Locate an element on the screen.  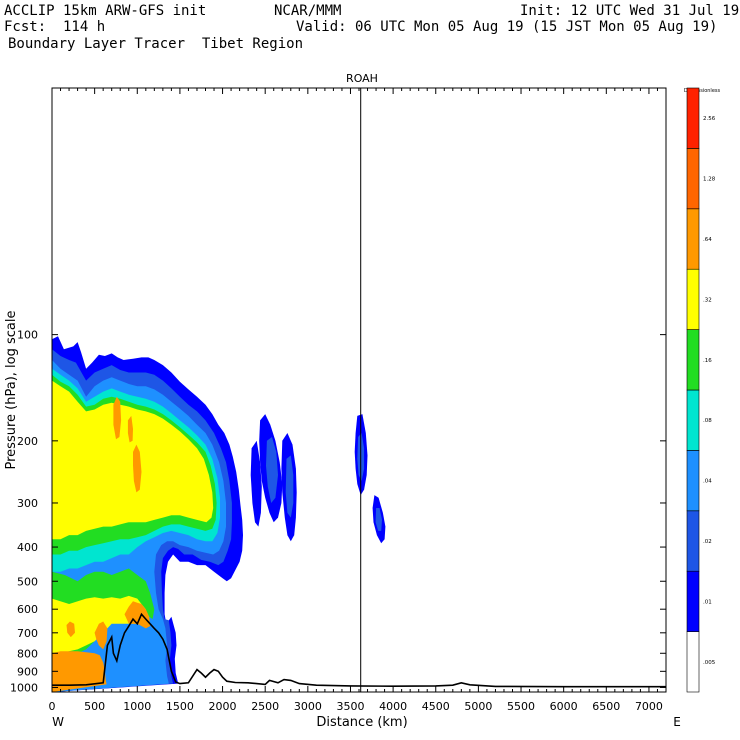
x-tick-label: 3000 is located at coordinates (308, 706).